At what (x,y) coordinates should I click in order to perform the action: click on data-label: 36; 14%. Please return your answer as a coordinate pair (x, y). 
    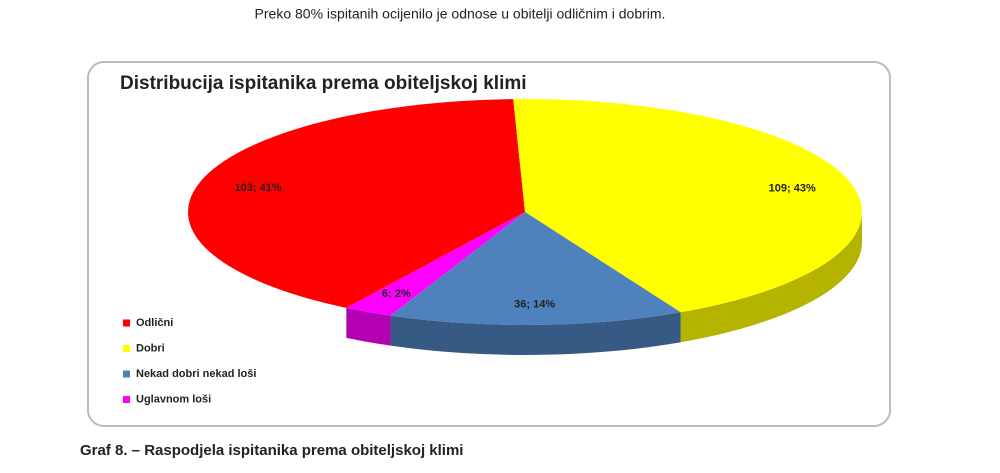
    Looking at the image, I should click on (534, 305).